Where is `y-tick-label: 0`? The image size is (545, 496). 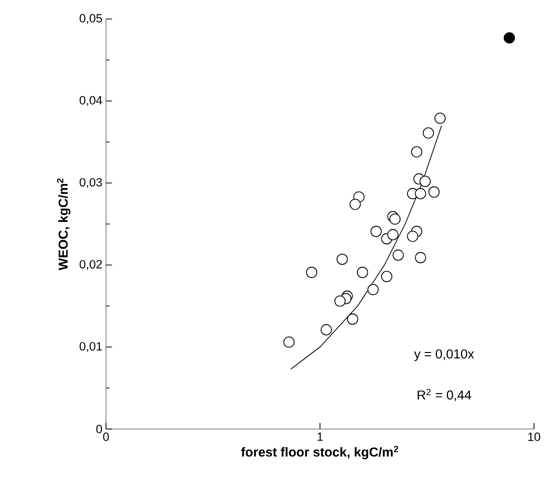 y-tick-label: 0 is located at coordinates (99, 429).